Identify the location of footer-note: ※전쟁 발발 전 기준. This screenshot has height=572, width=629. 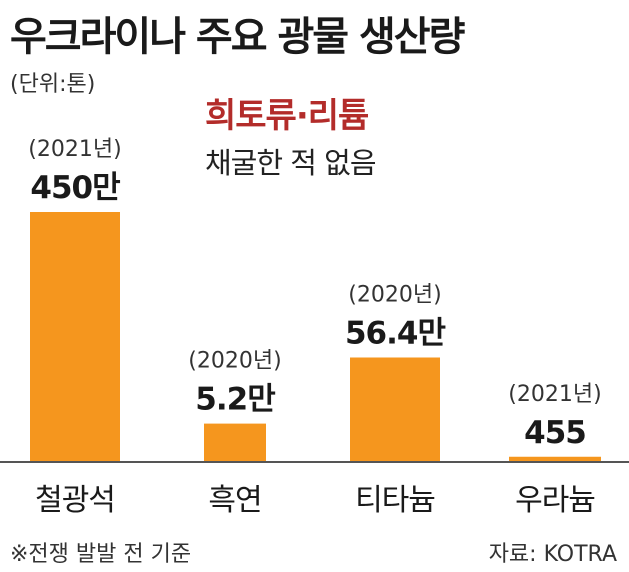
(101, 554).